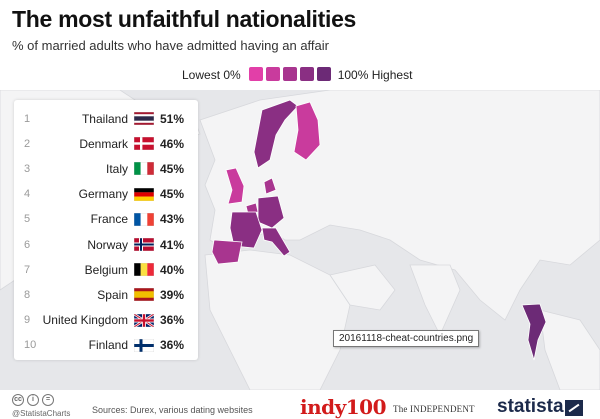 Image resolution: width=600 pixels, height=419 pixels. What do you see at coordinates (27, 219) in the screenshot?
I see `rank-number: 5` at bounding box center [27, 219].